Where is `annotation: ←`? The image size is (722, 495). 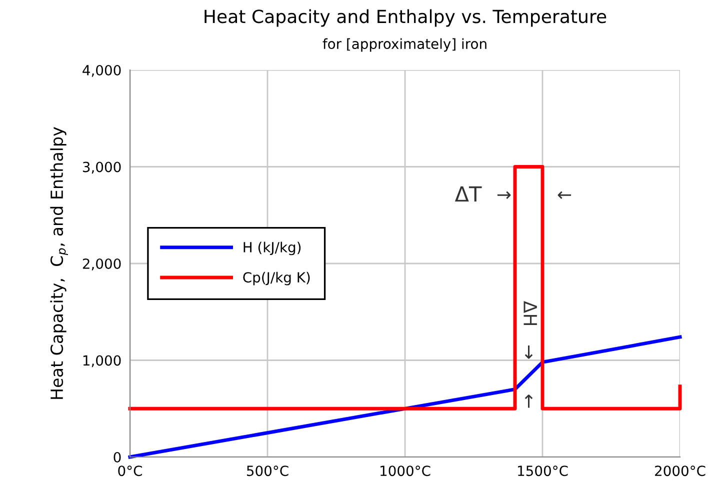 annotation: ← is located at coordinates (565, 195).